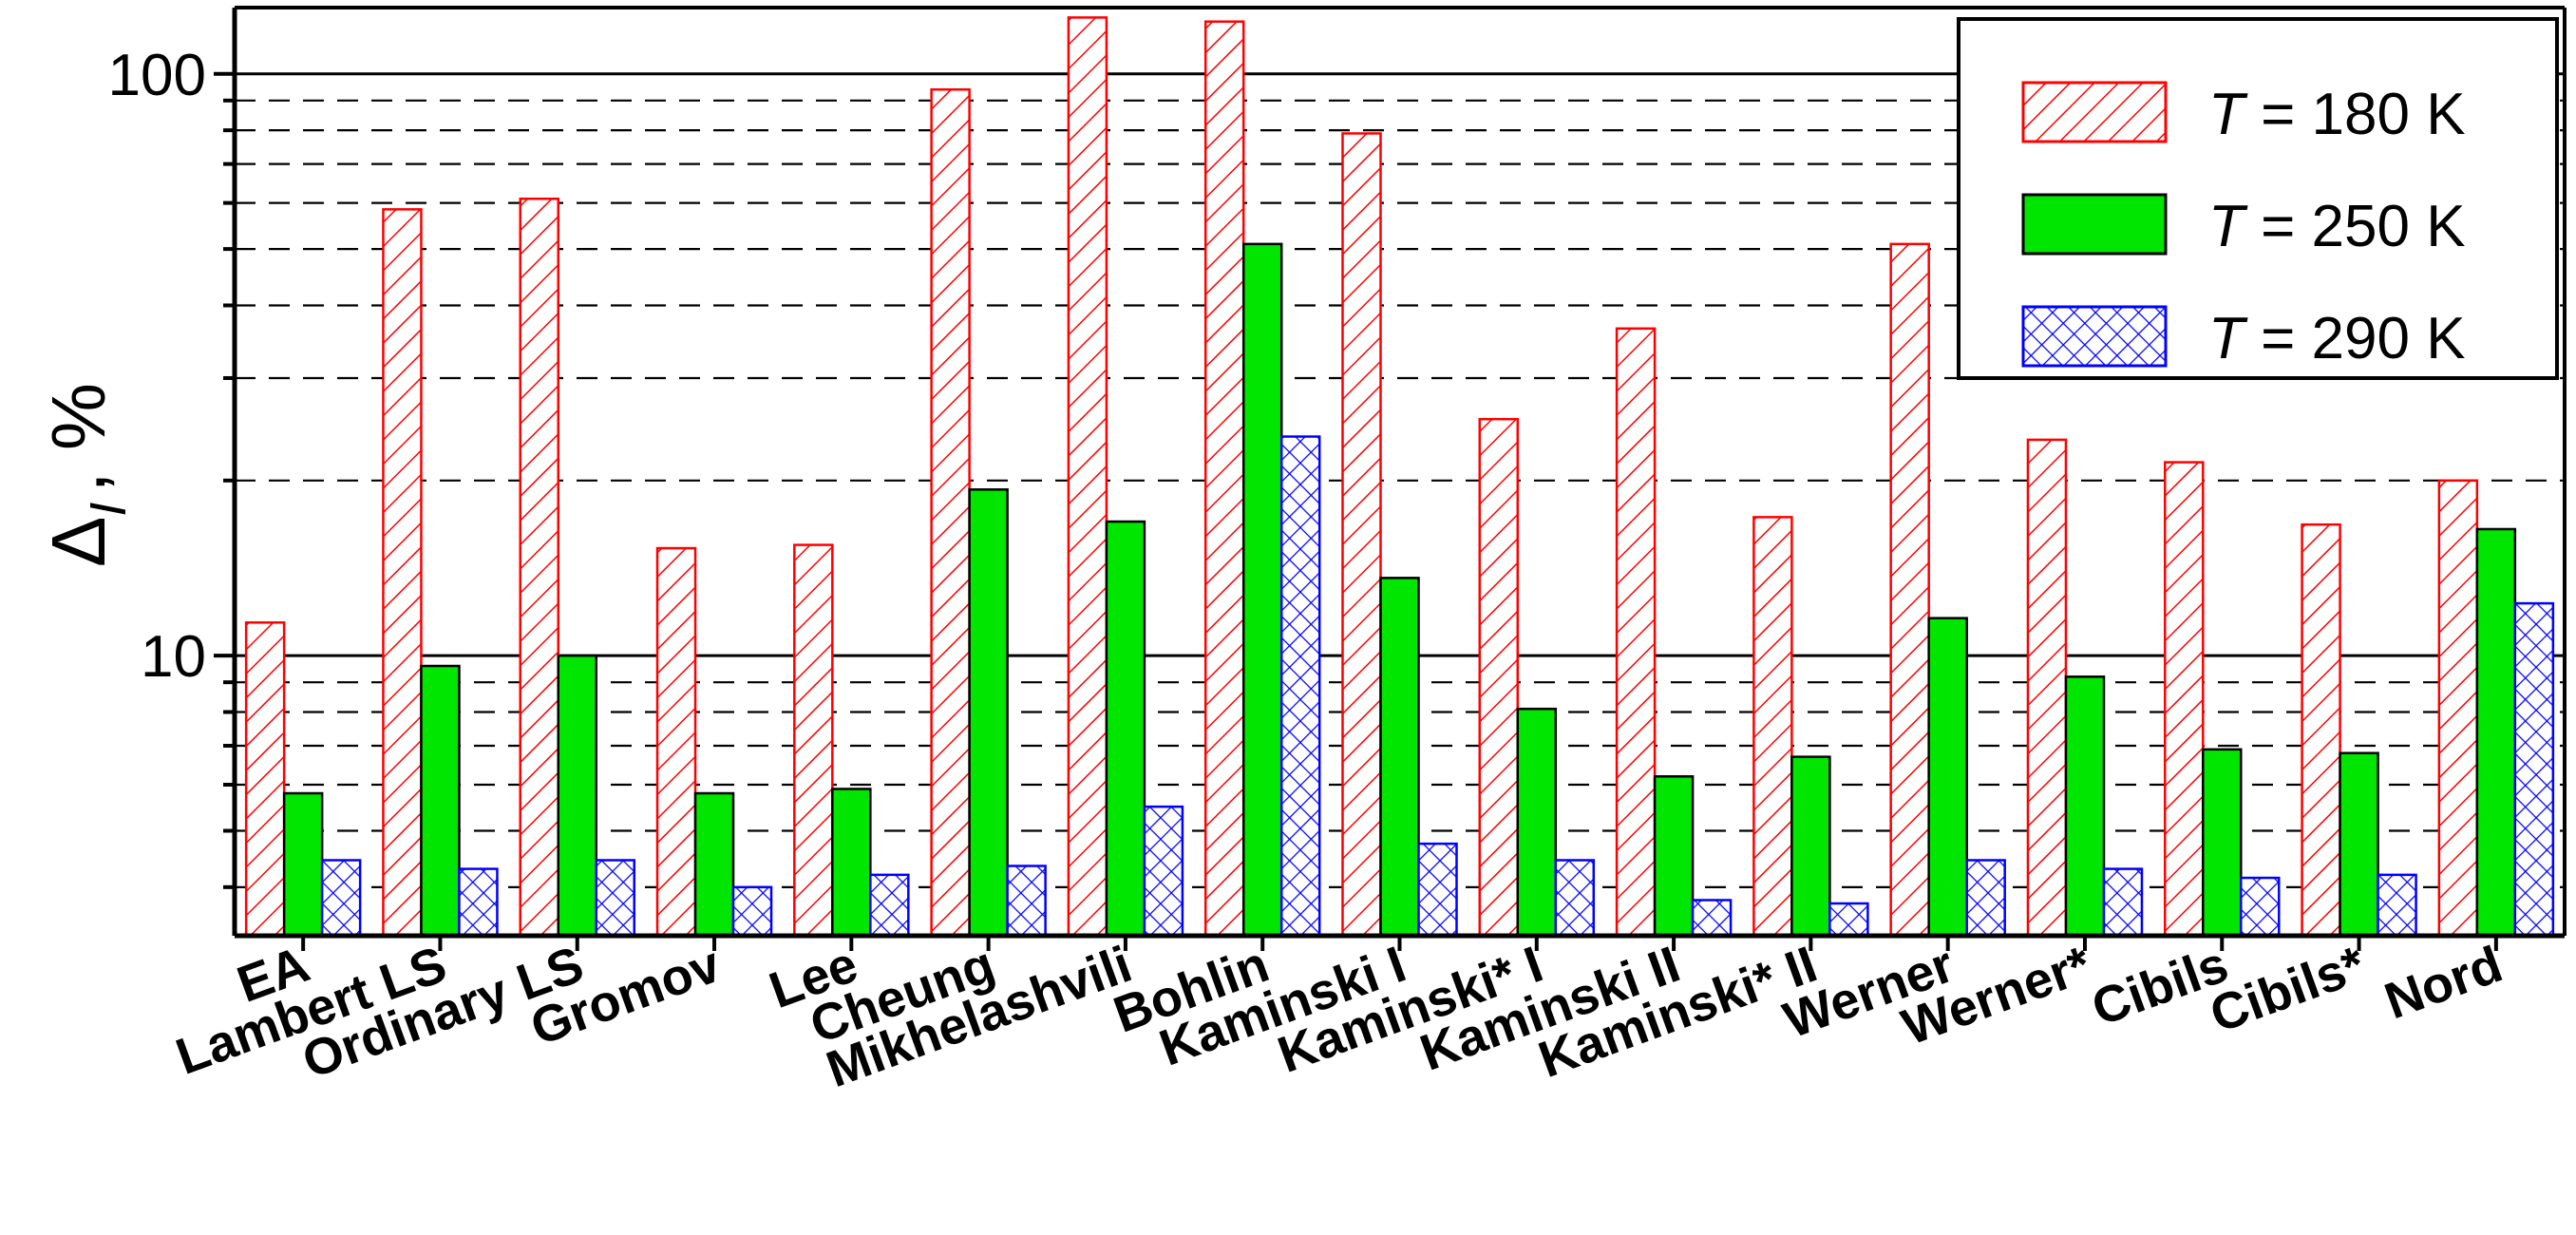  Describe the element at coordinates (173, 657) in the screenshot. I see `y-tick-label: 10` at that location.